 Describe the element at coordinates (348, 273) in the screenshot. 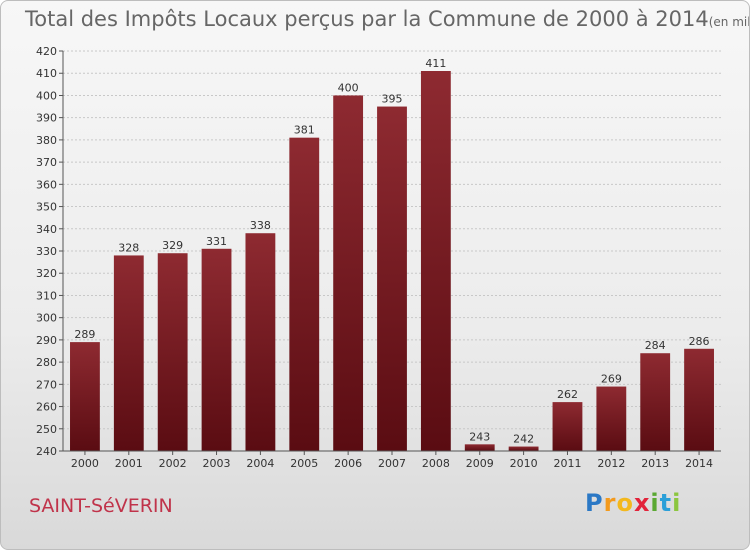

I see `bar-2006` at that location.